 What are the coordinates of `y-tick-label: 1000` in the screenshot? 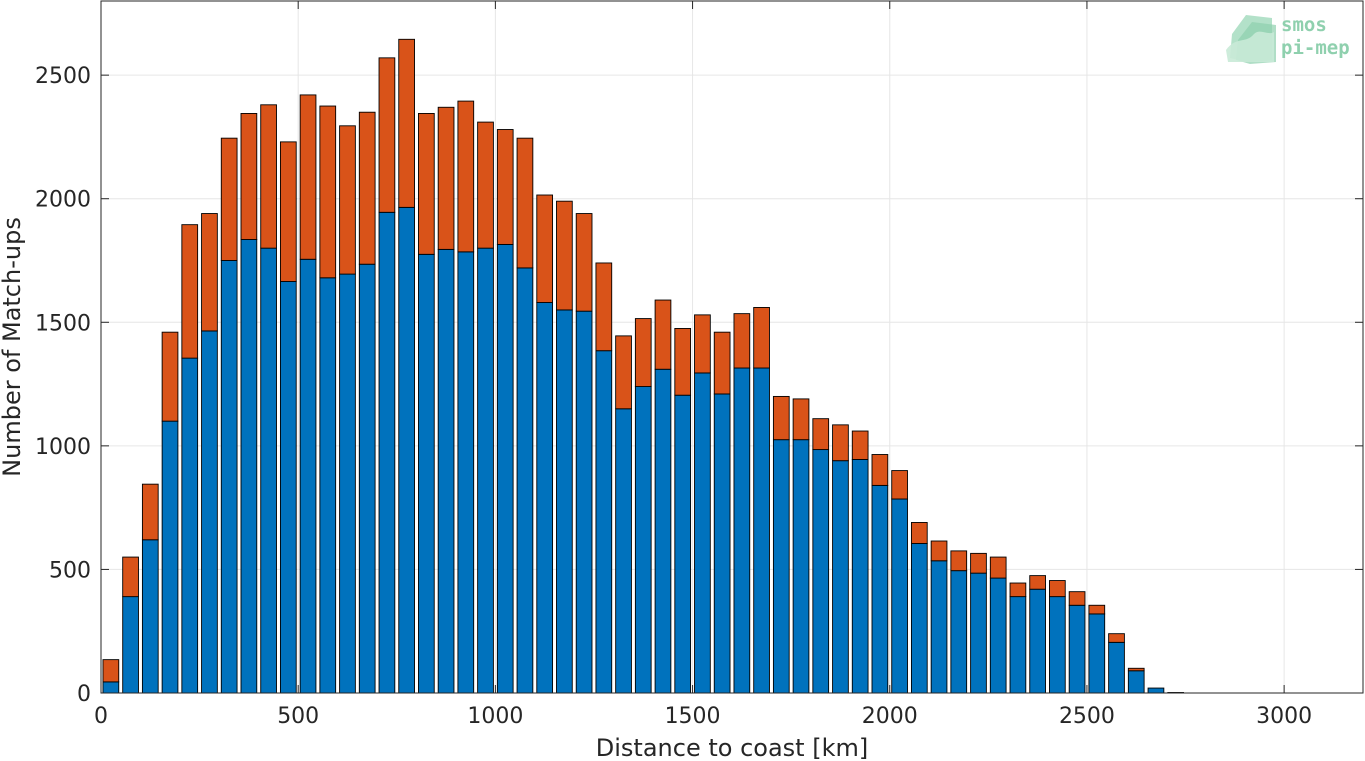 It's located at (63, 447).